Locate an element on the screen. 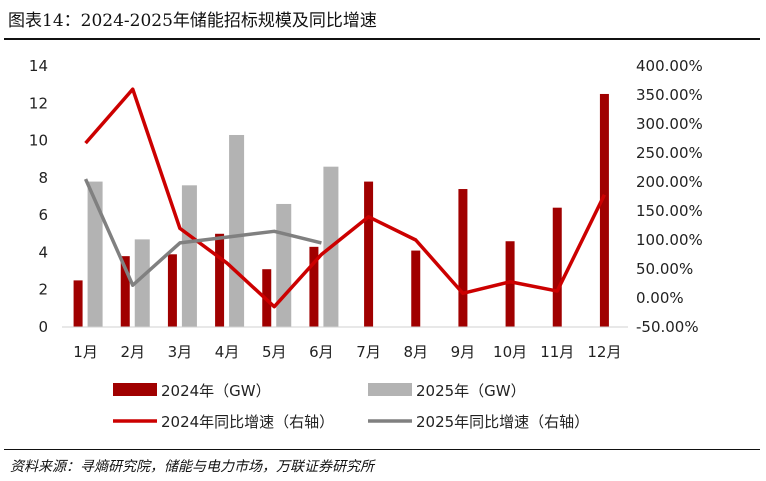 This screenshot has width=766, height=481. y-right-tick-label: -50.00% is located at coordinates (667, 327).